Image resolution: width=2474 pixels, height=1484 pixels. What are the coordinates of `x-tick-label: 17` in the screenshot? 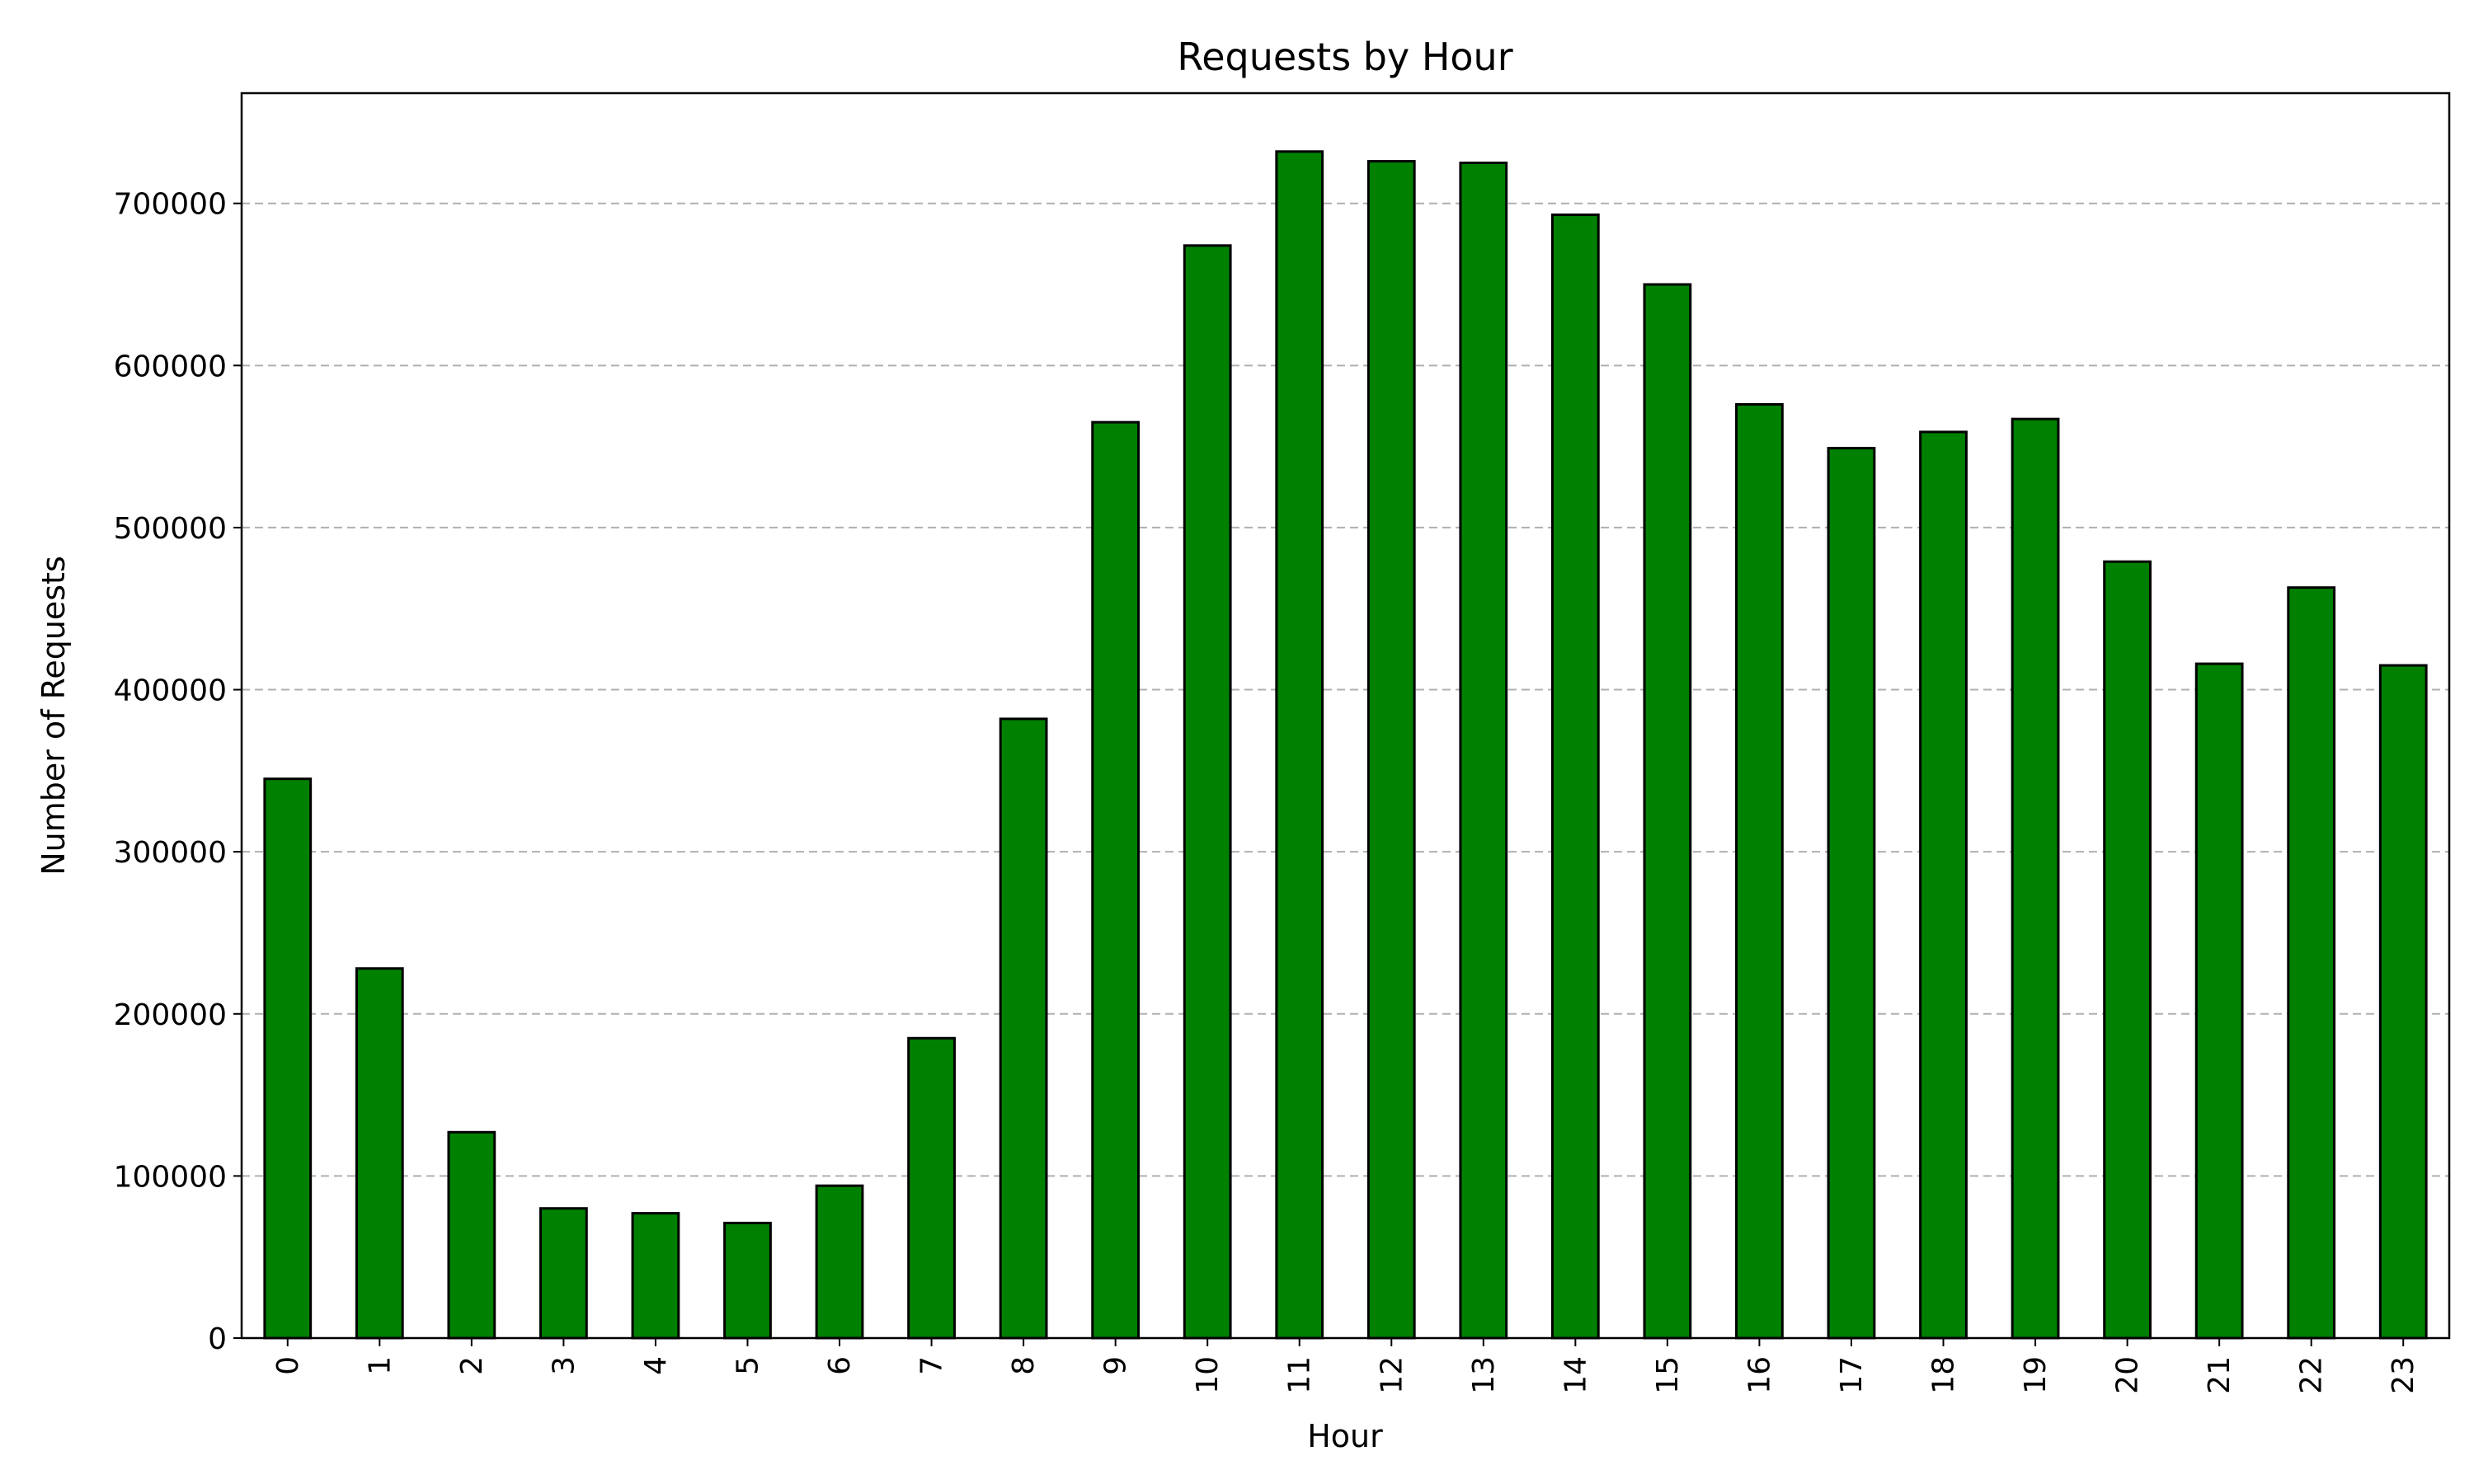 It's located at (1852, 1375).